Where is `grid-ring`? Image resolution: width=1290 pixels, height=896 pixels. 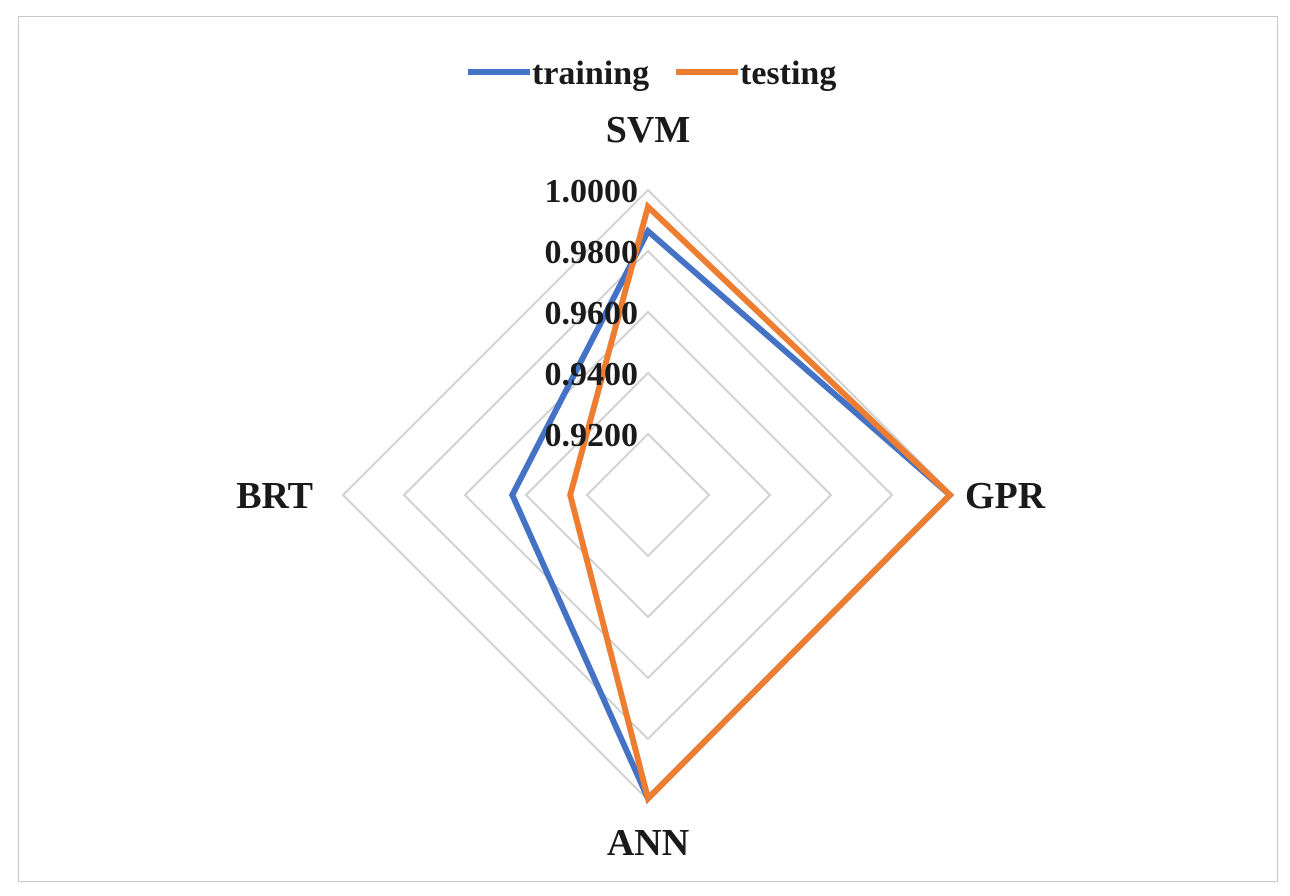
grid-ring is located at coordinates (648, 495).